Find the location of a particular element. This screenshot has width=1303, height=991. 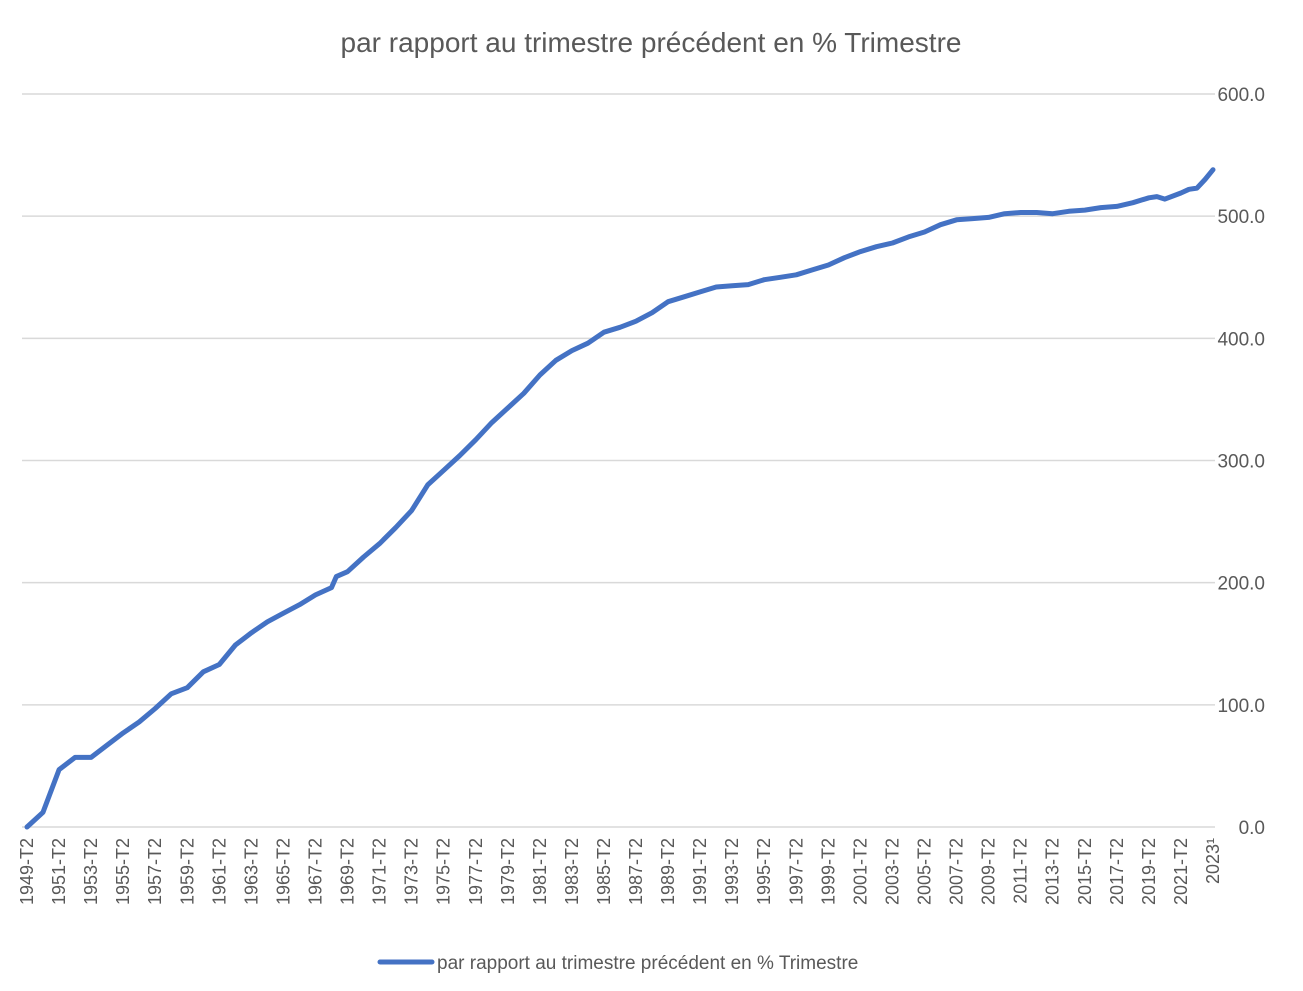

x-tick-label: 1967-T2 is located at coordinates (315, 871).